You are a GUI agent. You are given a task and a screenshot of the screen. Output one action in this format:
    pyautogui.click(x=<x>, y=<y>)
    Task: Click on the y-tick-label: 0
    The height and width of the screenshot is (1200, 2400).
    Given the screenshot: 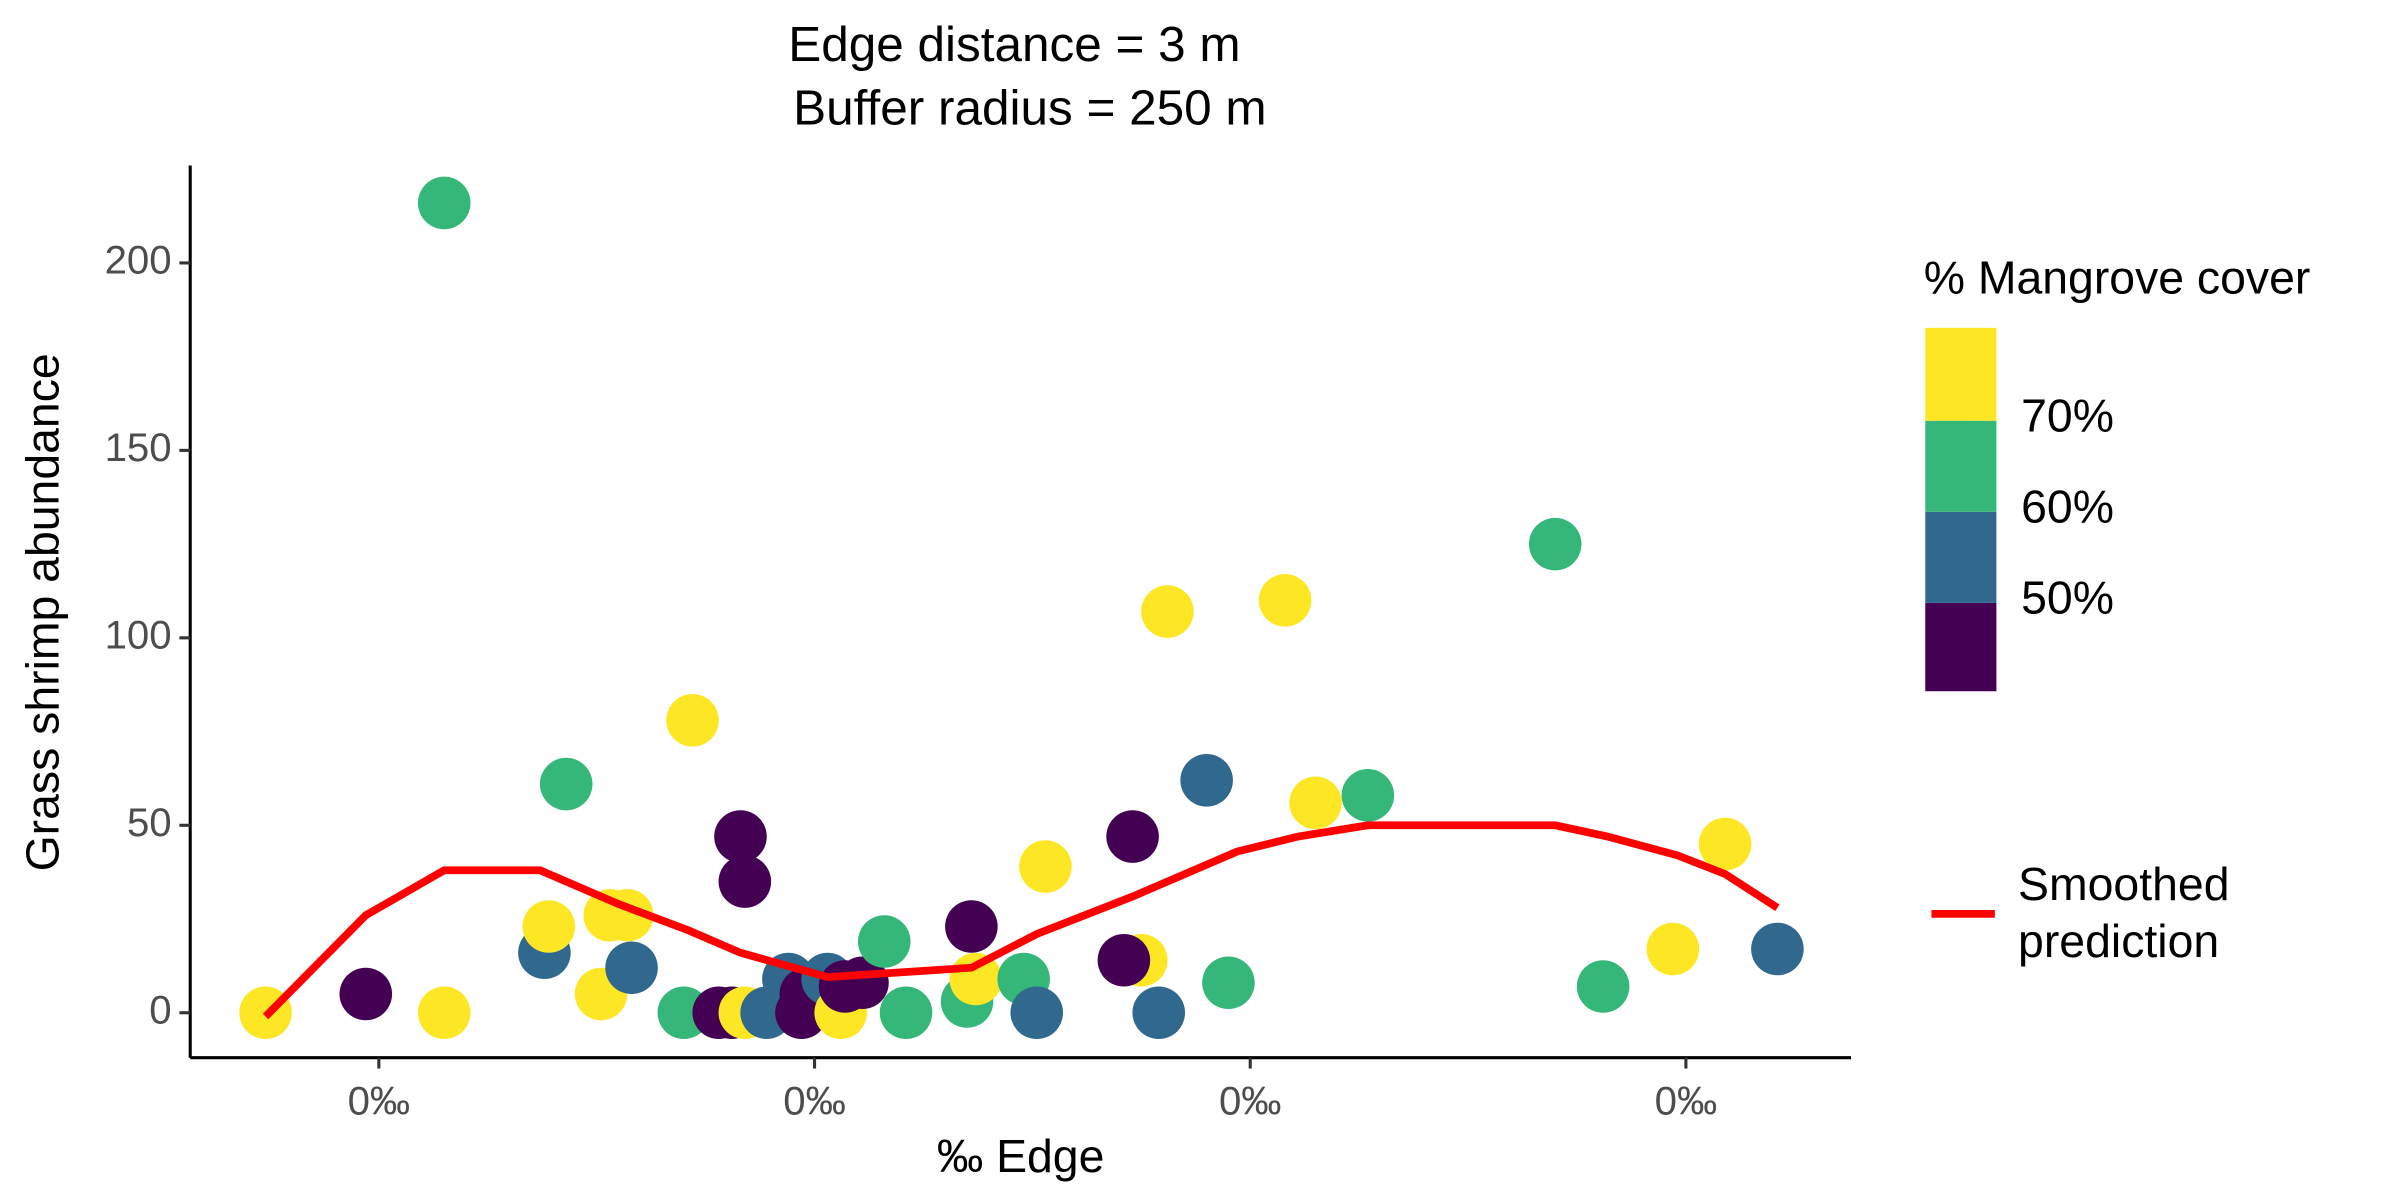 What is the action you would take?
    pyautogui.click(x=160, y=1009)
    